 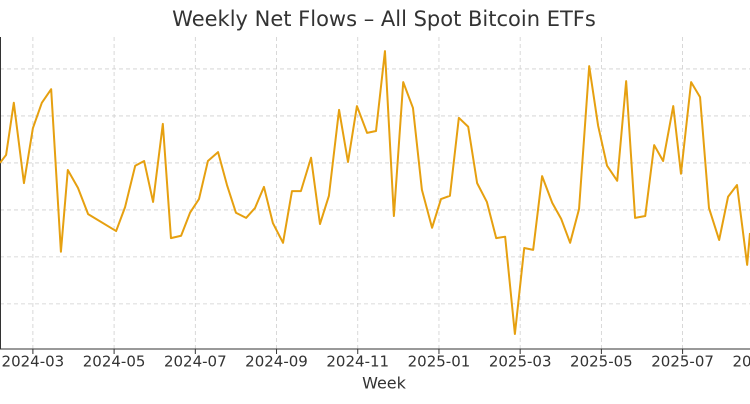 What do you see at coordinates (357, 362) in the screenshot?
I see `x-tick-label: 2024-11` at bounding box center [357, 362].